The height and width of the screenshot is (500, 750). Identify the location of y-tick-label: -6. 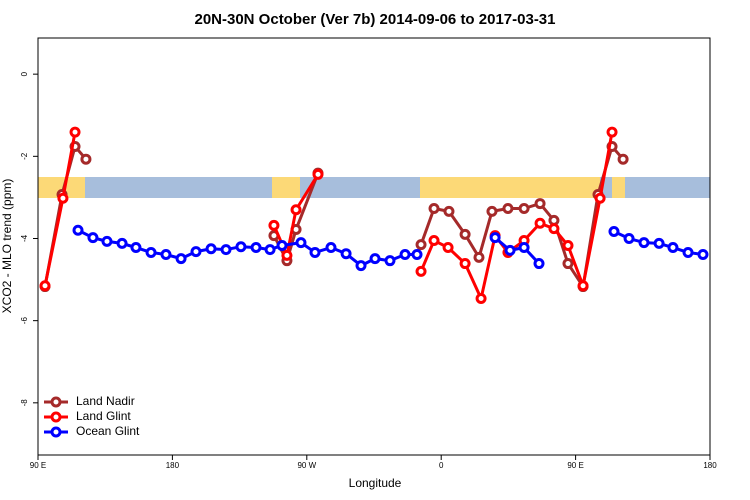
(24, 321).